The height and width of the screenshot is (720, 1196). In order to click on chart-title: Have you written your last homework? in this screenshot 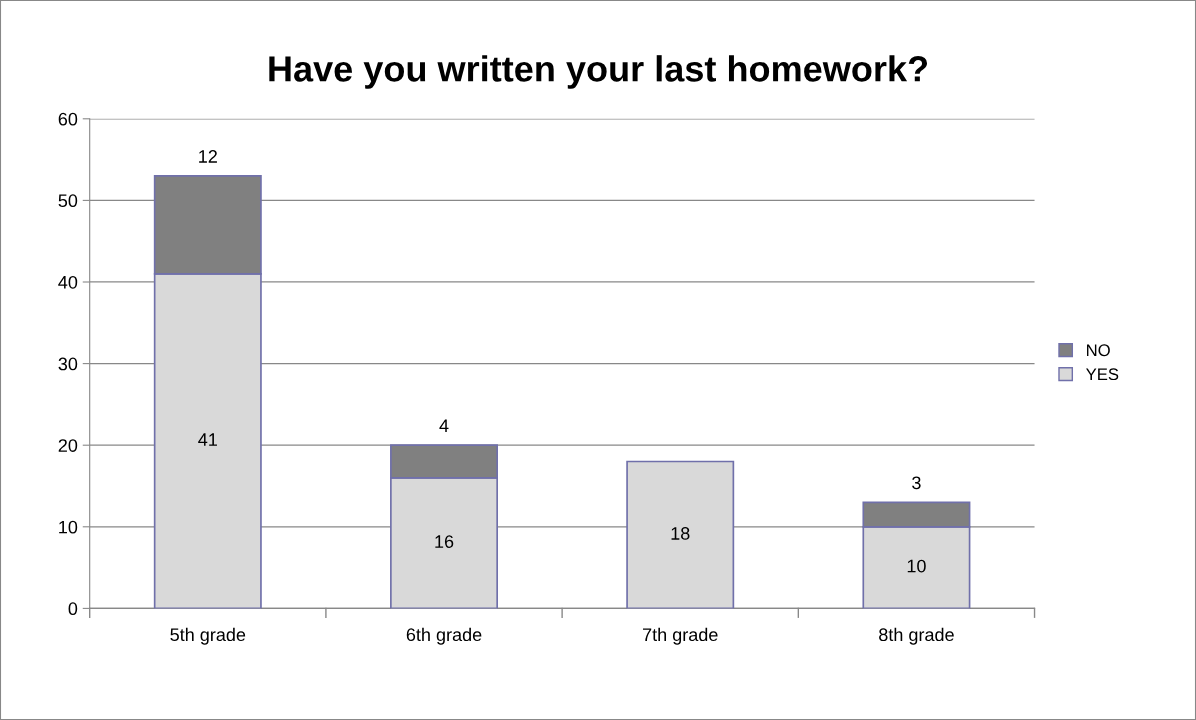, I will do `click(598, 72)`.